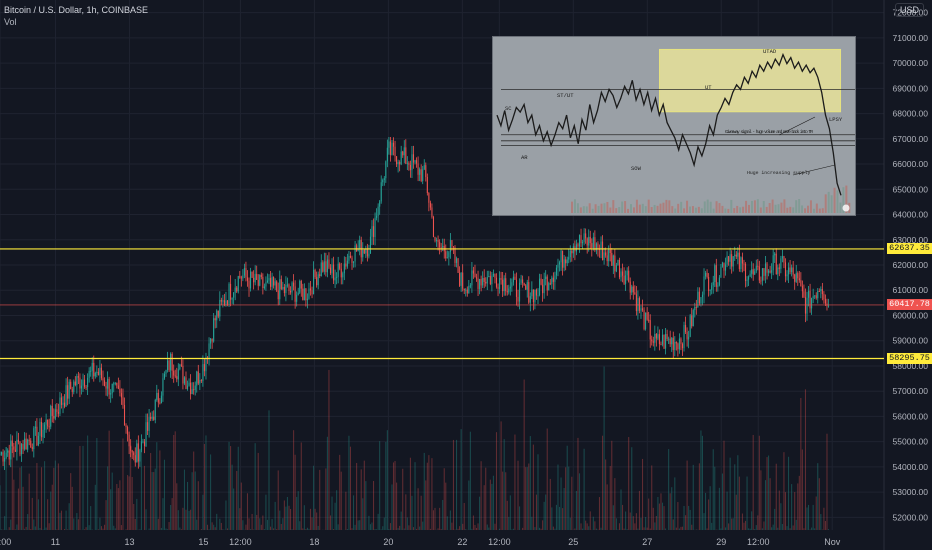  What do you see at coordinates (750, 80) in the screenshot?
I see `inset-highlight-zone` at bounding box center [750, 80].